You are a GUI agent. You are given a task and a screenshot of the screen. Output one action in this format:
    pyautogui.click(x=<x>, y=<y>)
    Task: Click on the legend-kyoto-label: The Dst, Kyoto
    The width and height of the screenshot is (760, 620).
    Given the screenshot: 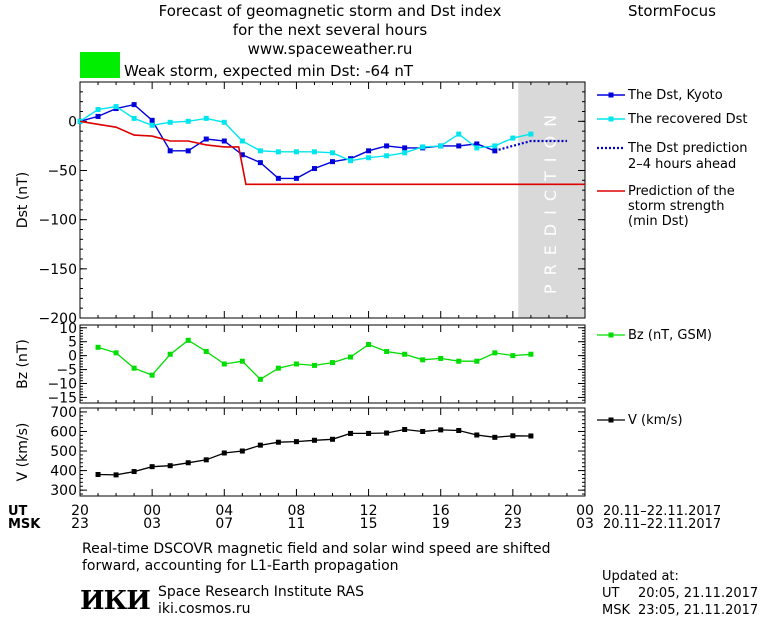 What is the action you would take?
    pyautogui.click(x=675, y=95)
    